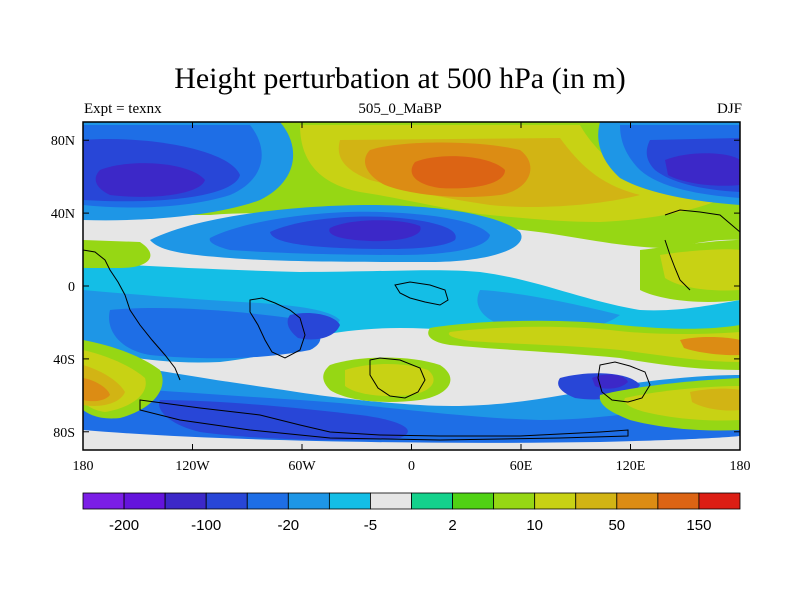 This screenshot has width=800, height=600. Describe the element at coordinates (124, 525) in the screenshot. I see `colorbar-label: -200` at that location.